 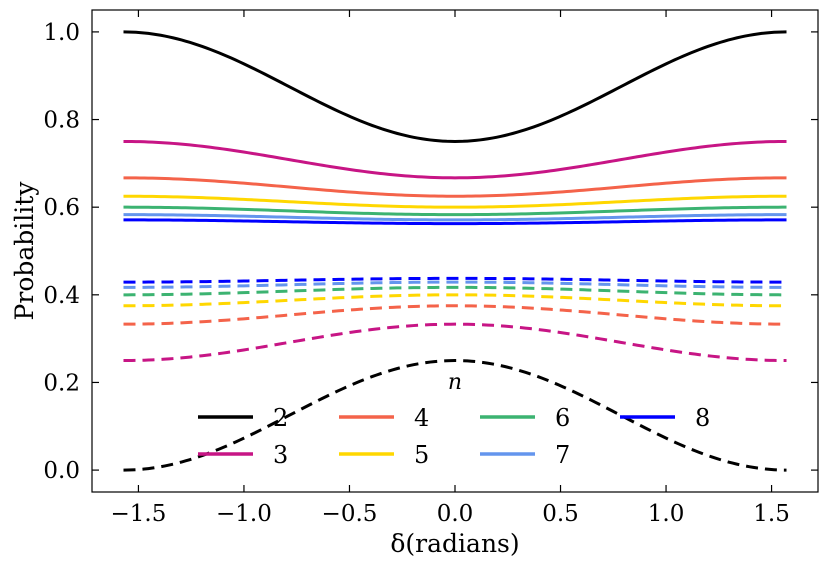 What do you see at coordinates (61, 383) in the screenshot?
I see `y-tick-label: 0.2` at bounding box center [61, 383].